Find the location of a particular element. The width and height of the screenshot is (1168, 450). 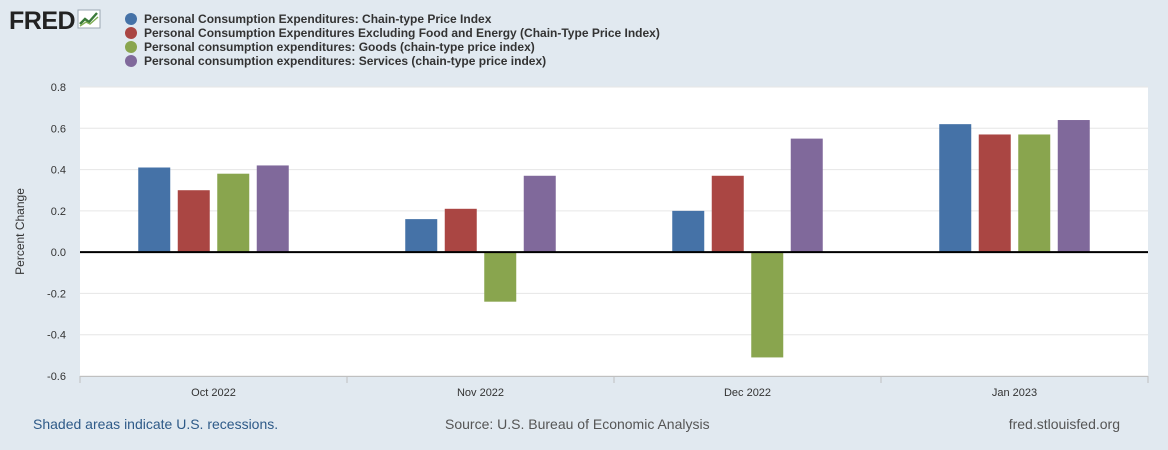

y-tick-label: 0.2 is located at coordinates (58, 212).